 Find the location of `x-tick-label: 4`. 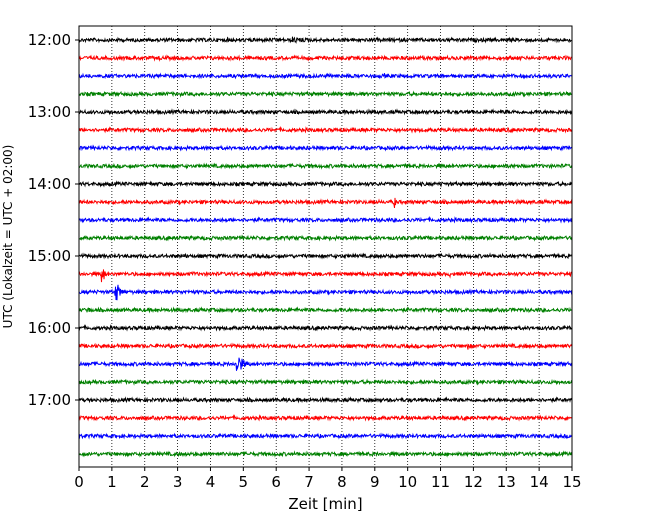

x-tick-label: 4 is located at coordinates (211, 482).